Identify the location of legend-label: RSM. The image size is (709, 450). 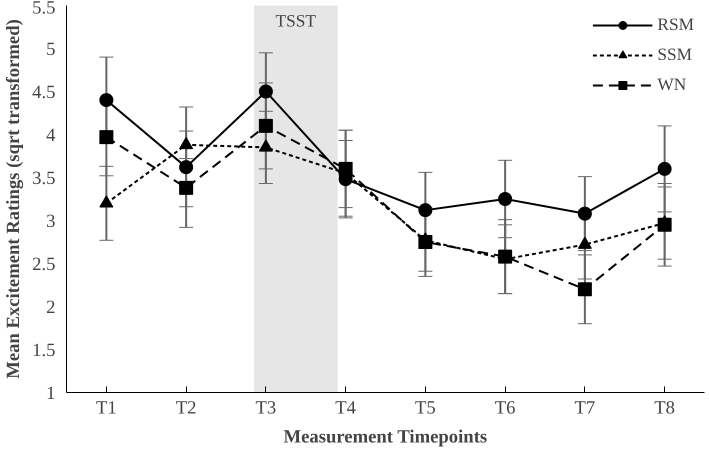
(675, 25).